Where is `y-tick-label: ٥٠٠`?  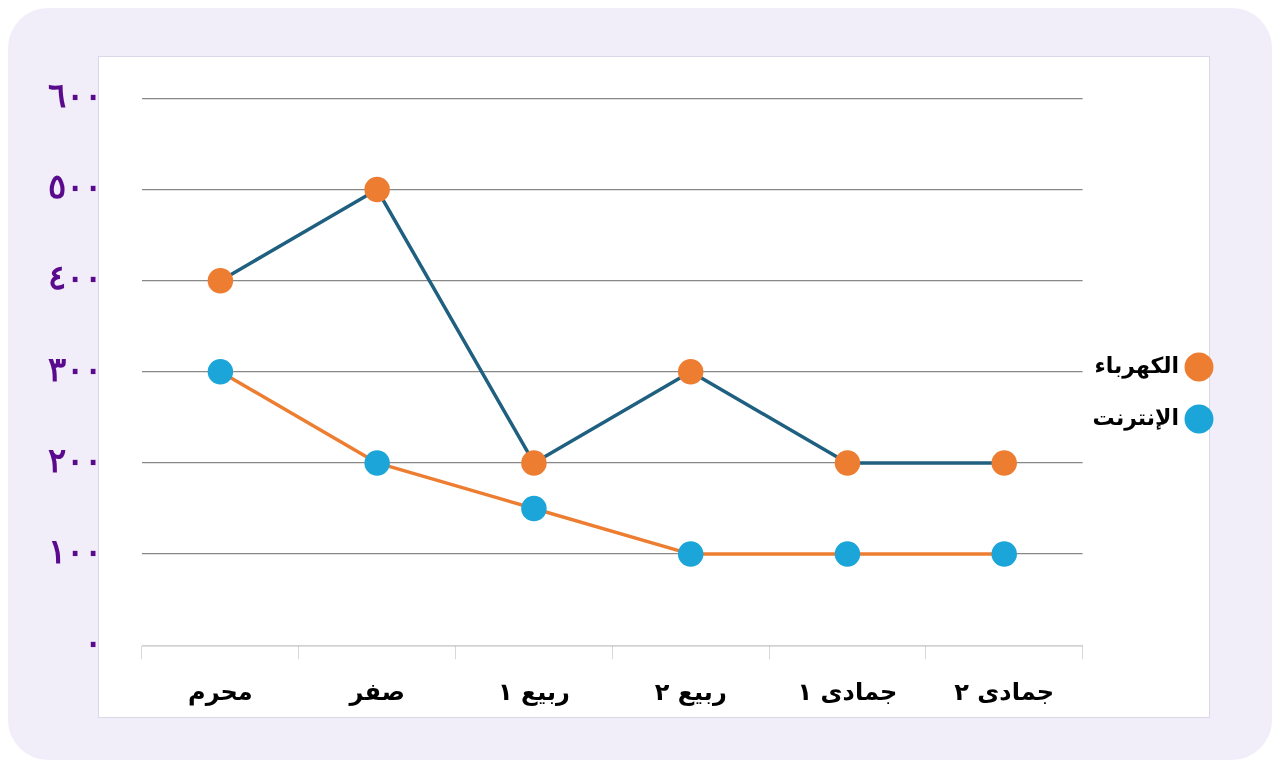
y-tick-label: ٥٠٠ is located at coordinates (75, 186).